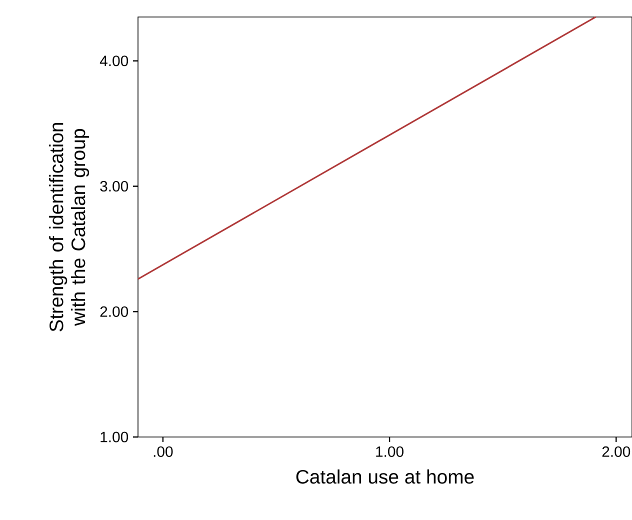 The image size is (632, 520). I want to click on y-tick-label: 3.00, so click(114, 186).